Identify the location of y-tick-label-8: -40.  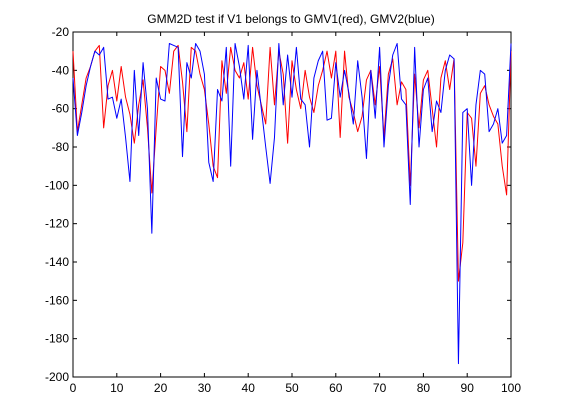
(61, 70).